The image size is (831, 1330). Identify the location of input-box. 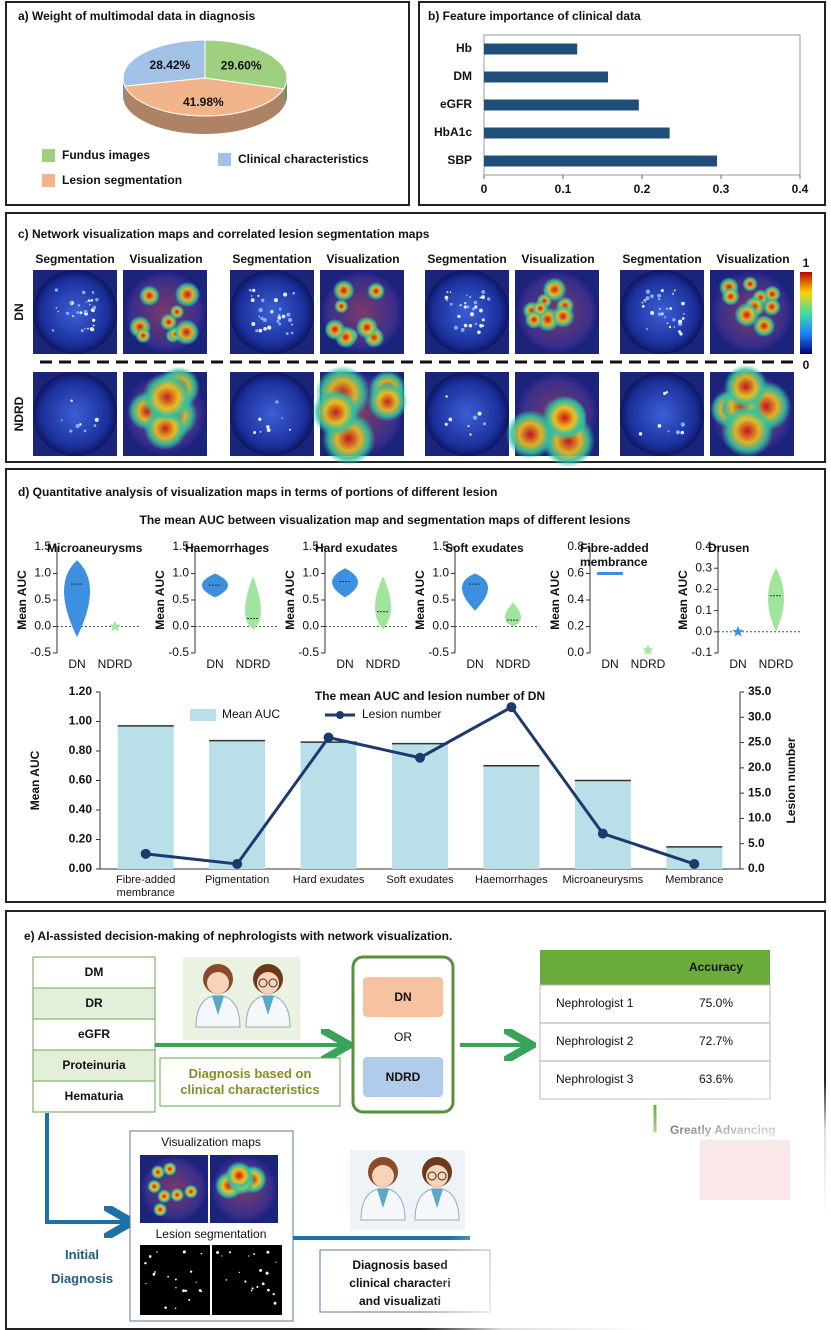
(94, 972).